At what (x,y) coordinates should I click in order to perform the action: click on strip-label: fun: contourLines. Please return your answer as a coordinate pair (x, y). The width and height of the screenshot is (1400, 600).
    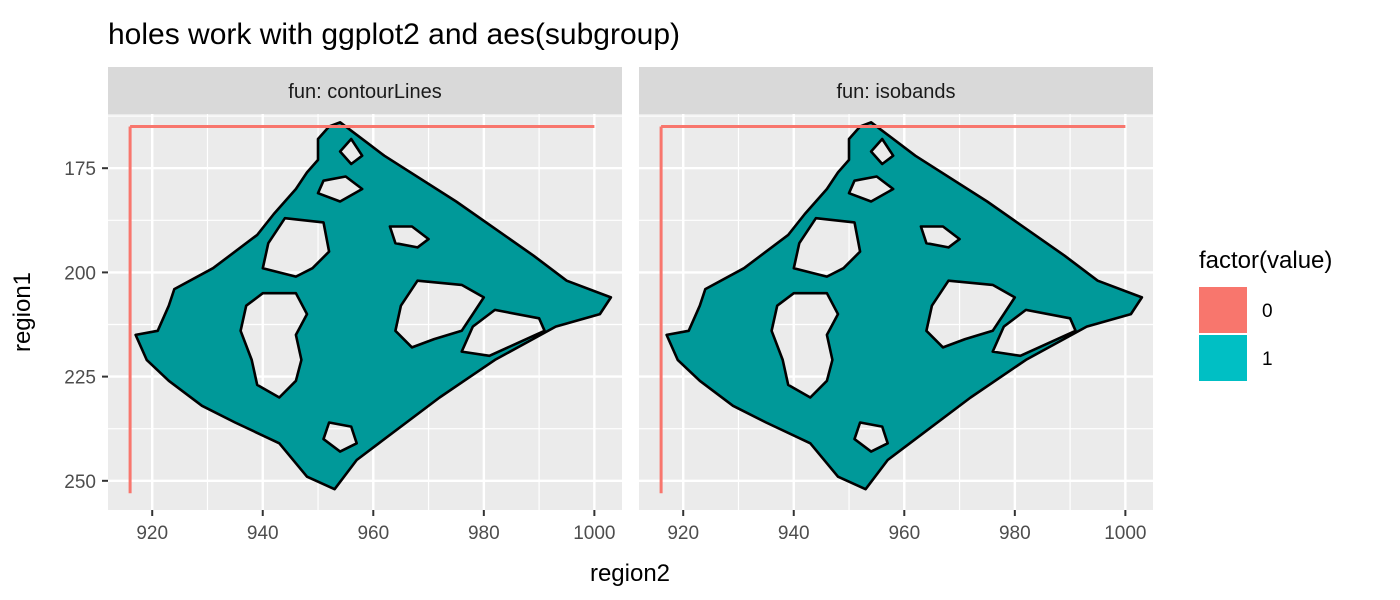
    Looking at the image, I should click on (364, 92).